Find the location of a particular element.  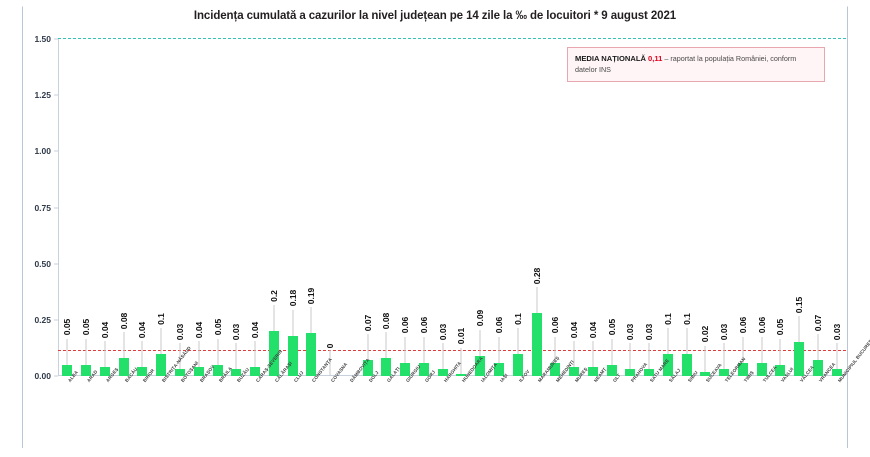

bar-slot: 0.19 is located at coordinates (311, 207).